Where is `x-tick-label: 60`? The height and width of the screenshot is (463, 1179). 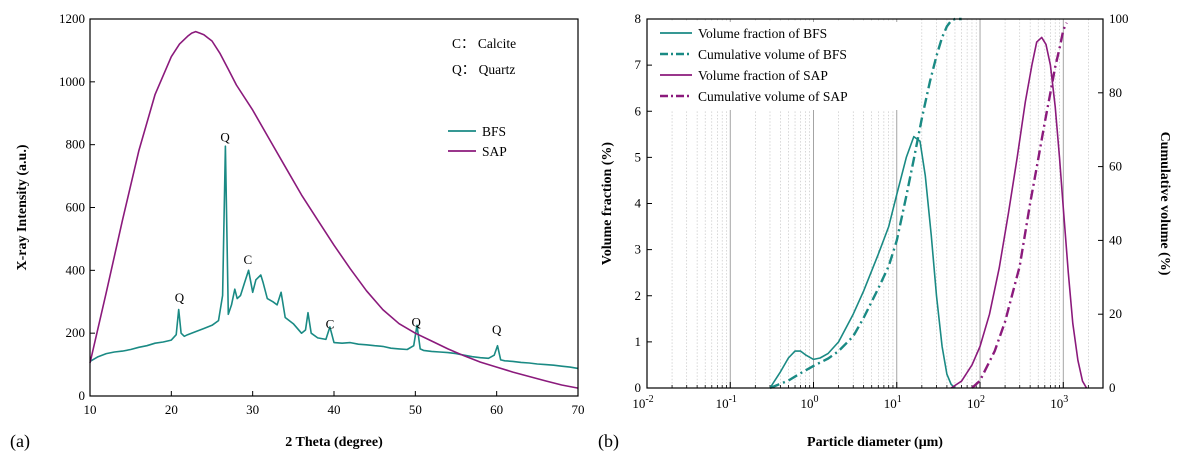
x-tick-label: 60 is located at coordinates (496, 409).